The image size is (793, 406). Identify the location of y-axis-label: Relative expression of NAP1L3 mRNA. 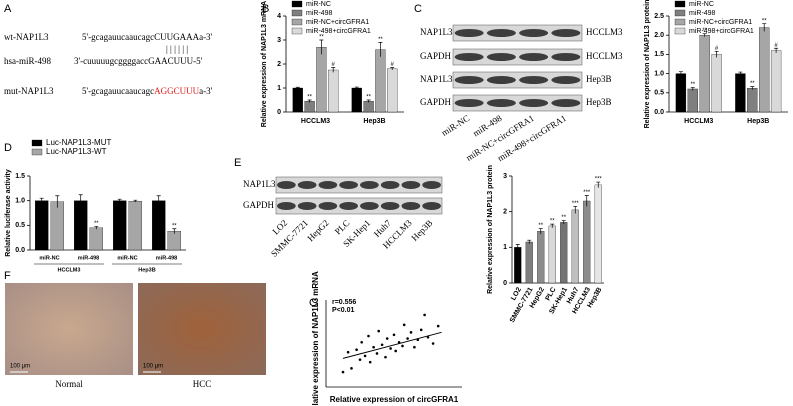
(315, 338).